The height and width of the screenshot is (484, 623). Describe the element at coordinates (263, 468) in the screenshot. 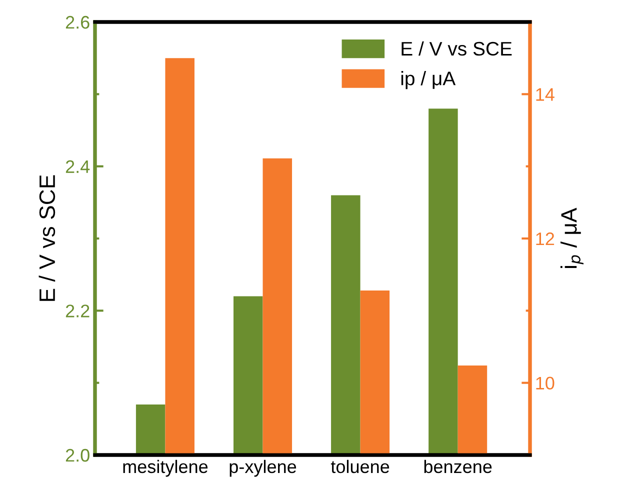

I see `x-tick-label: p-xylene` at that location.